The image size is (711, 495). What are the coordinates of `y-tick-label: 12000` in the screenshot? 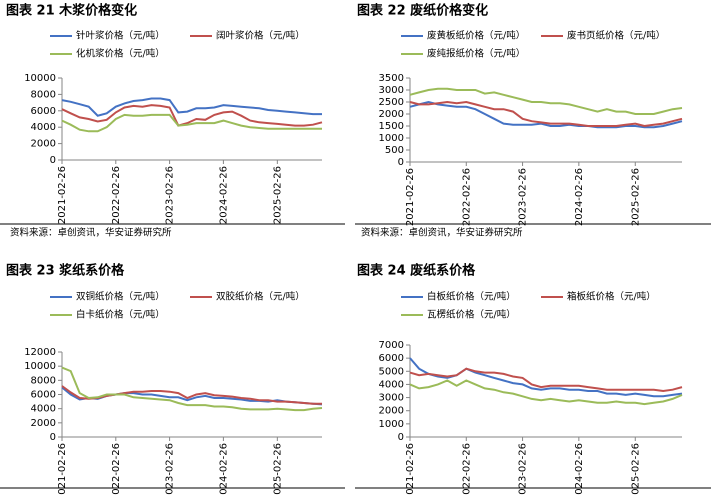 It's located at (40, 352).